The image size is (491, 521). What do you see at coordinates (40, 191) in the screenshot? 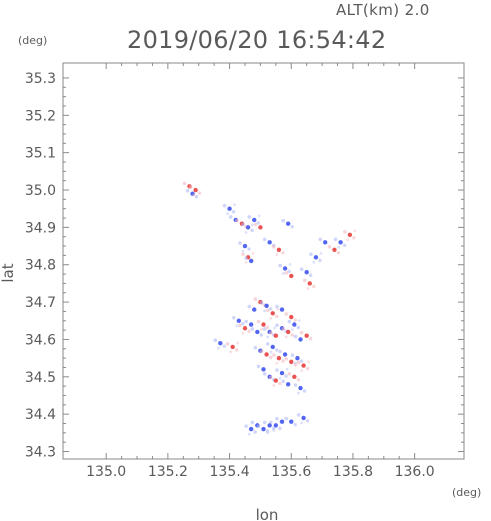
I see `y-tick-label: 35.0` at bounding box center [40, 191].